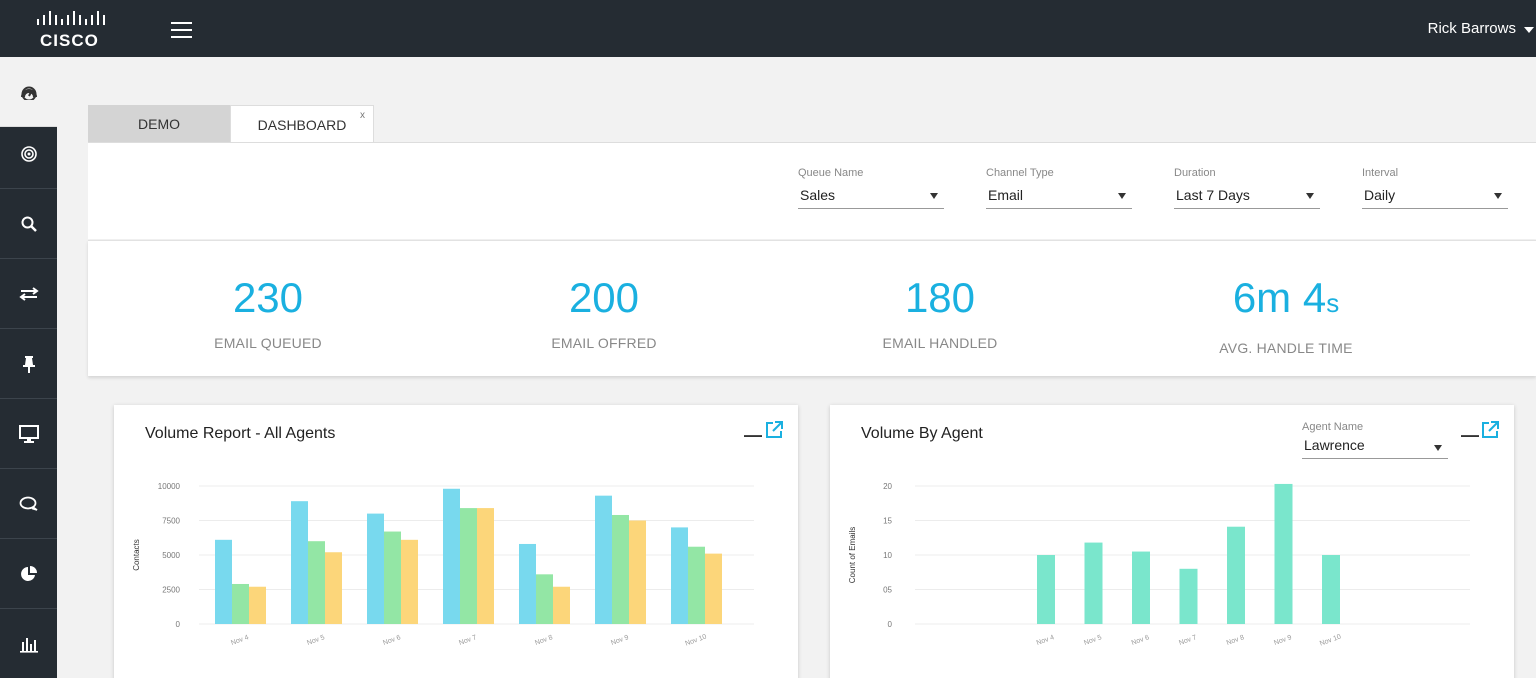 The height and width of the screenshot is (678, 1536). I want to click on y-tick-label: 7500, so click(171, 521).